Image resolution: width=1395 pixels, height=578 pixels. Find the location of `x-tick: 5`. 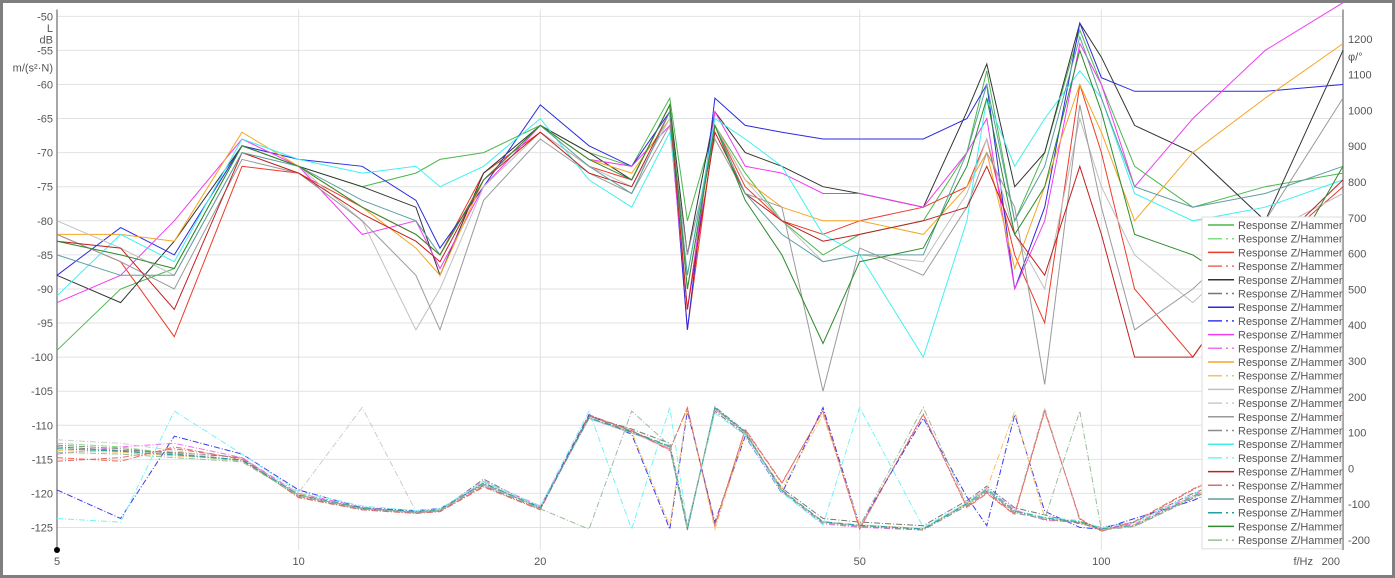

x-tick: 5 is located at coordinates (57, 562).